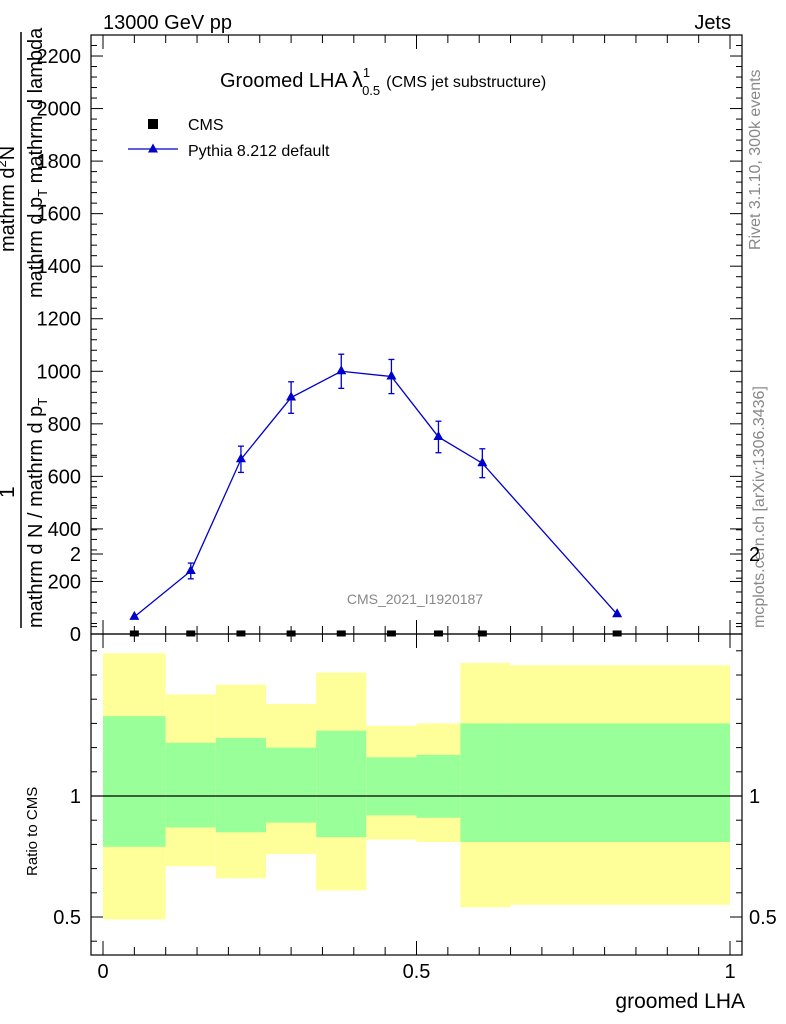 The height and width of the screenshot is (1024, 786). What do you see at coordinates (37, 513) in the screenshot?
I see `y-label-line2: mathrm d N / mathrm d pT` at bounding box center [37, 513].